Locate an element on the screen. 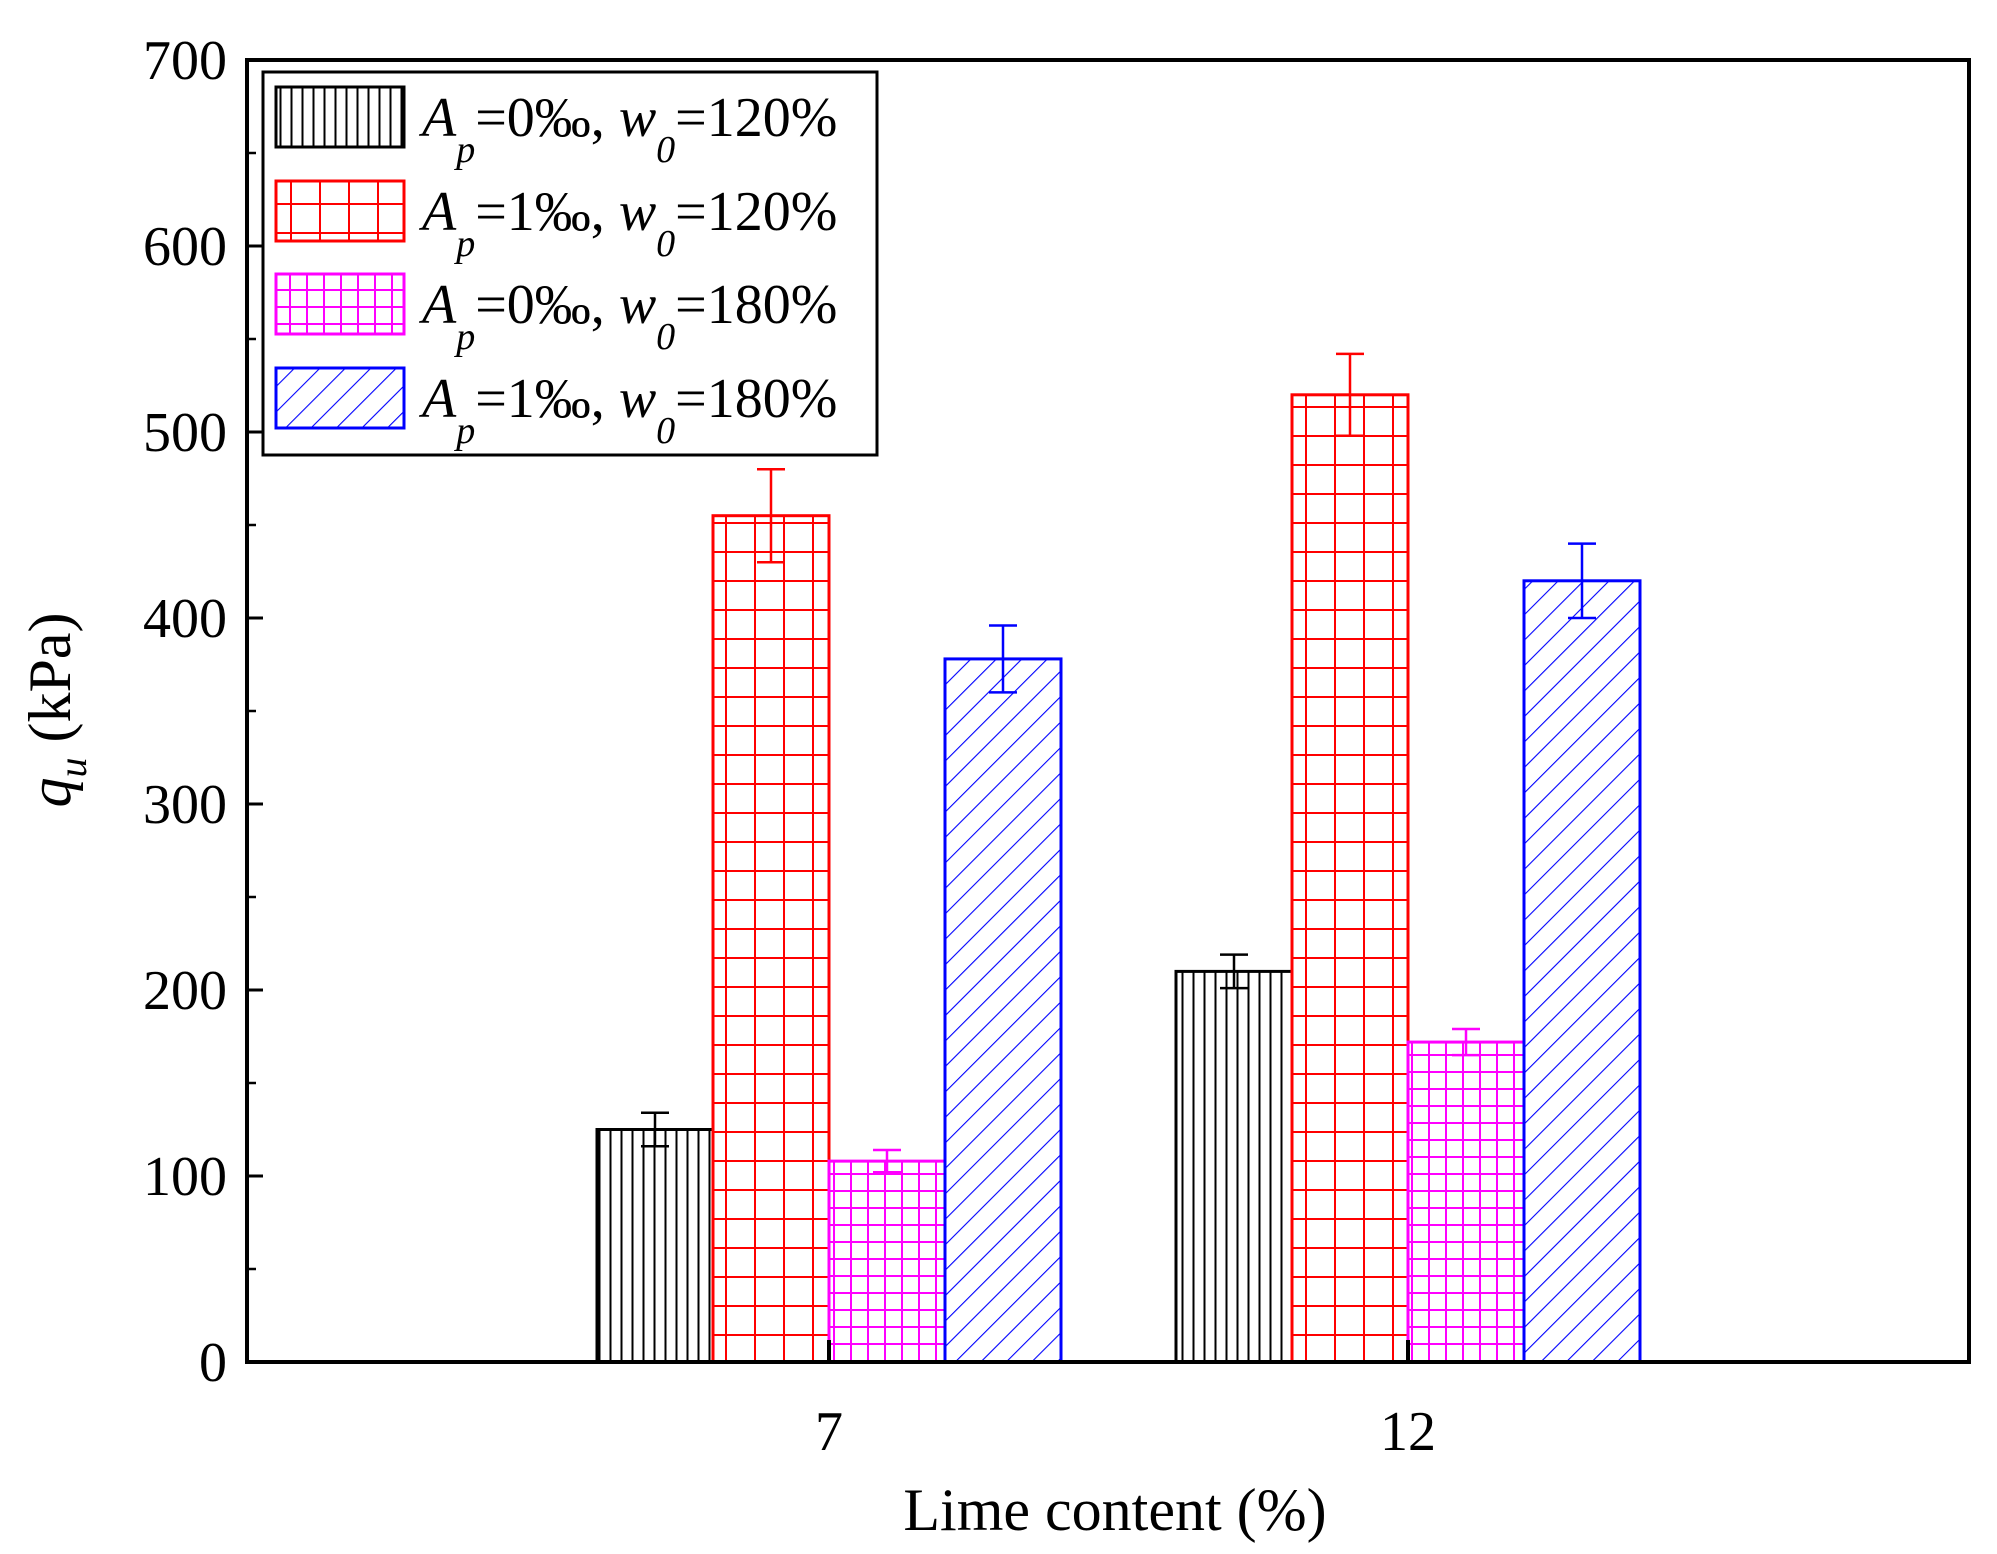  legend-label: Ap=1‰, w0=120% is located at coordinates (627, 223).